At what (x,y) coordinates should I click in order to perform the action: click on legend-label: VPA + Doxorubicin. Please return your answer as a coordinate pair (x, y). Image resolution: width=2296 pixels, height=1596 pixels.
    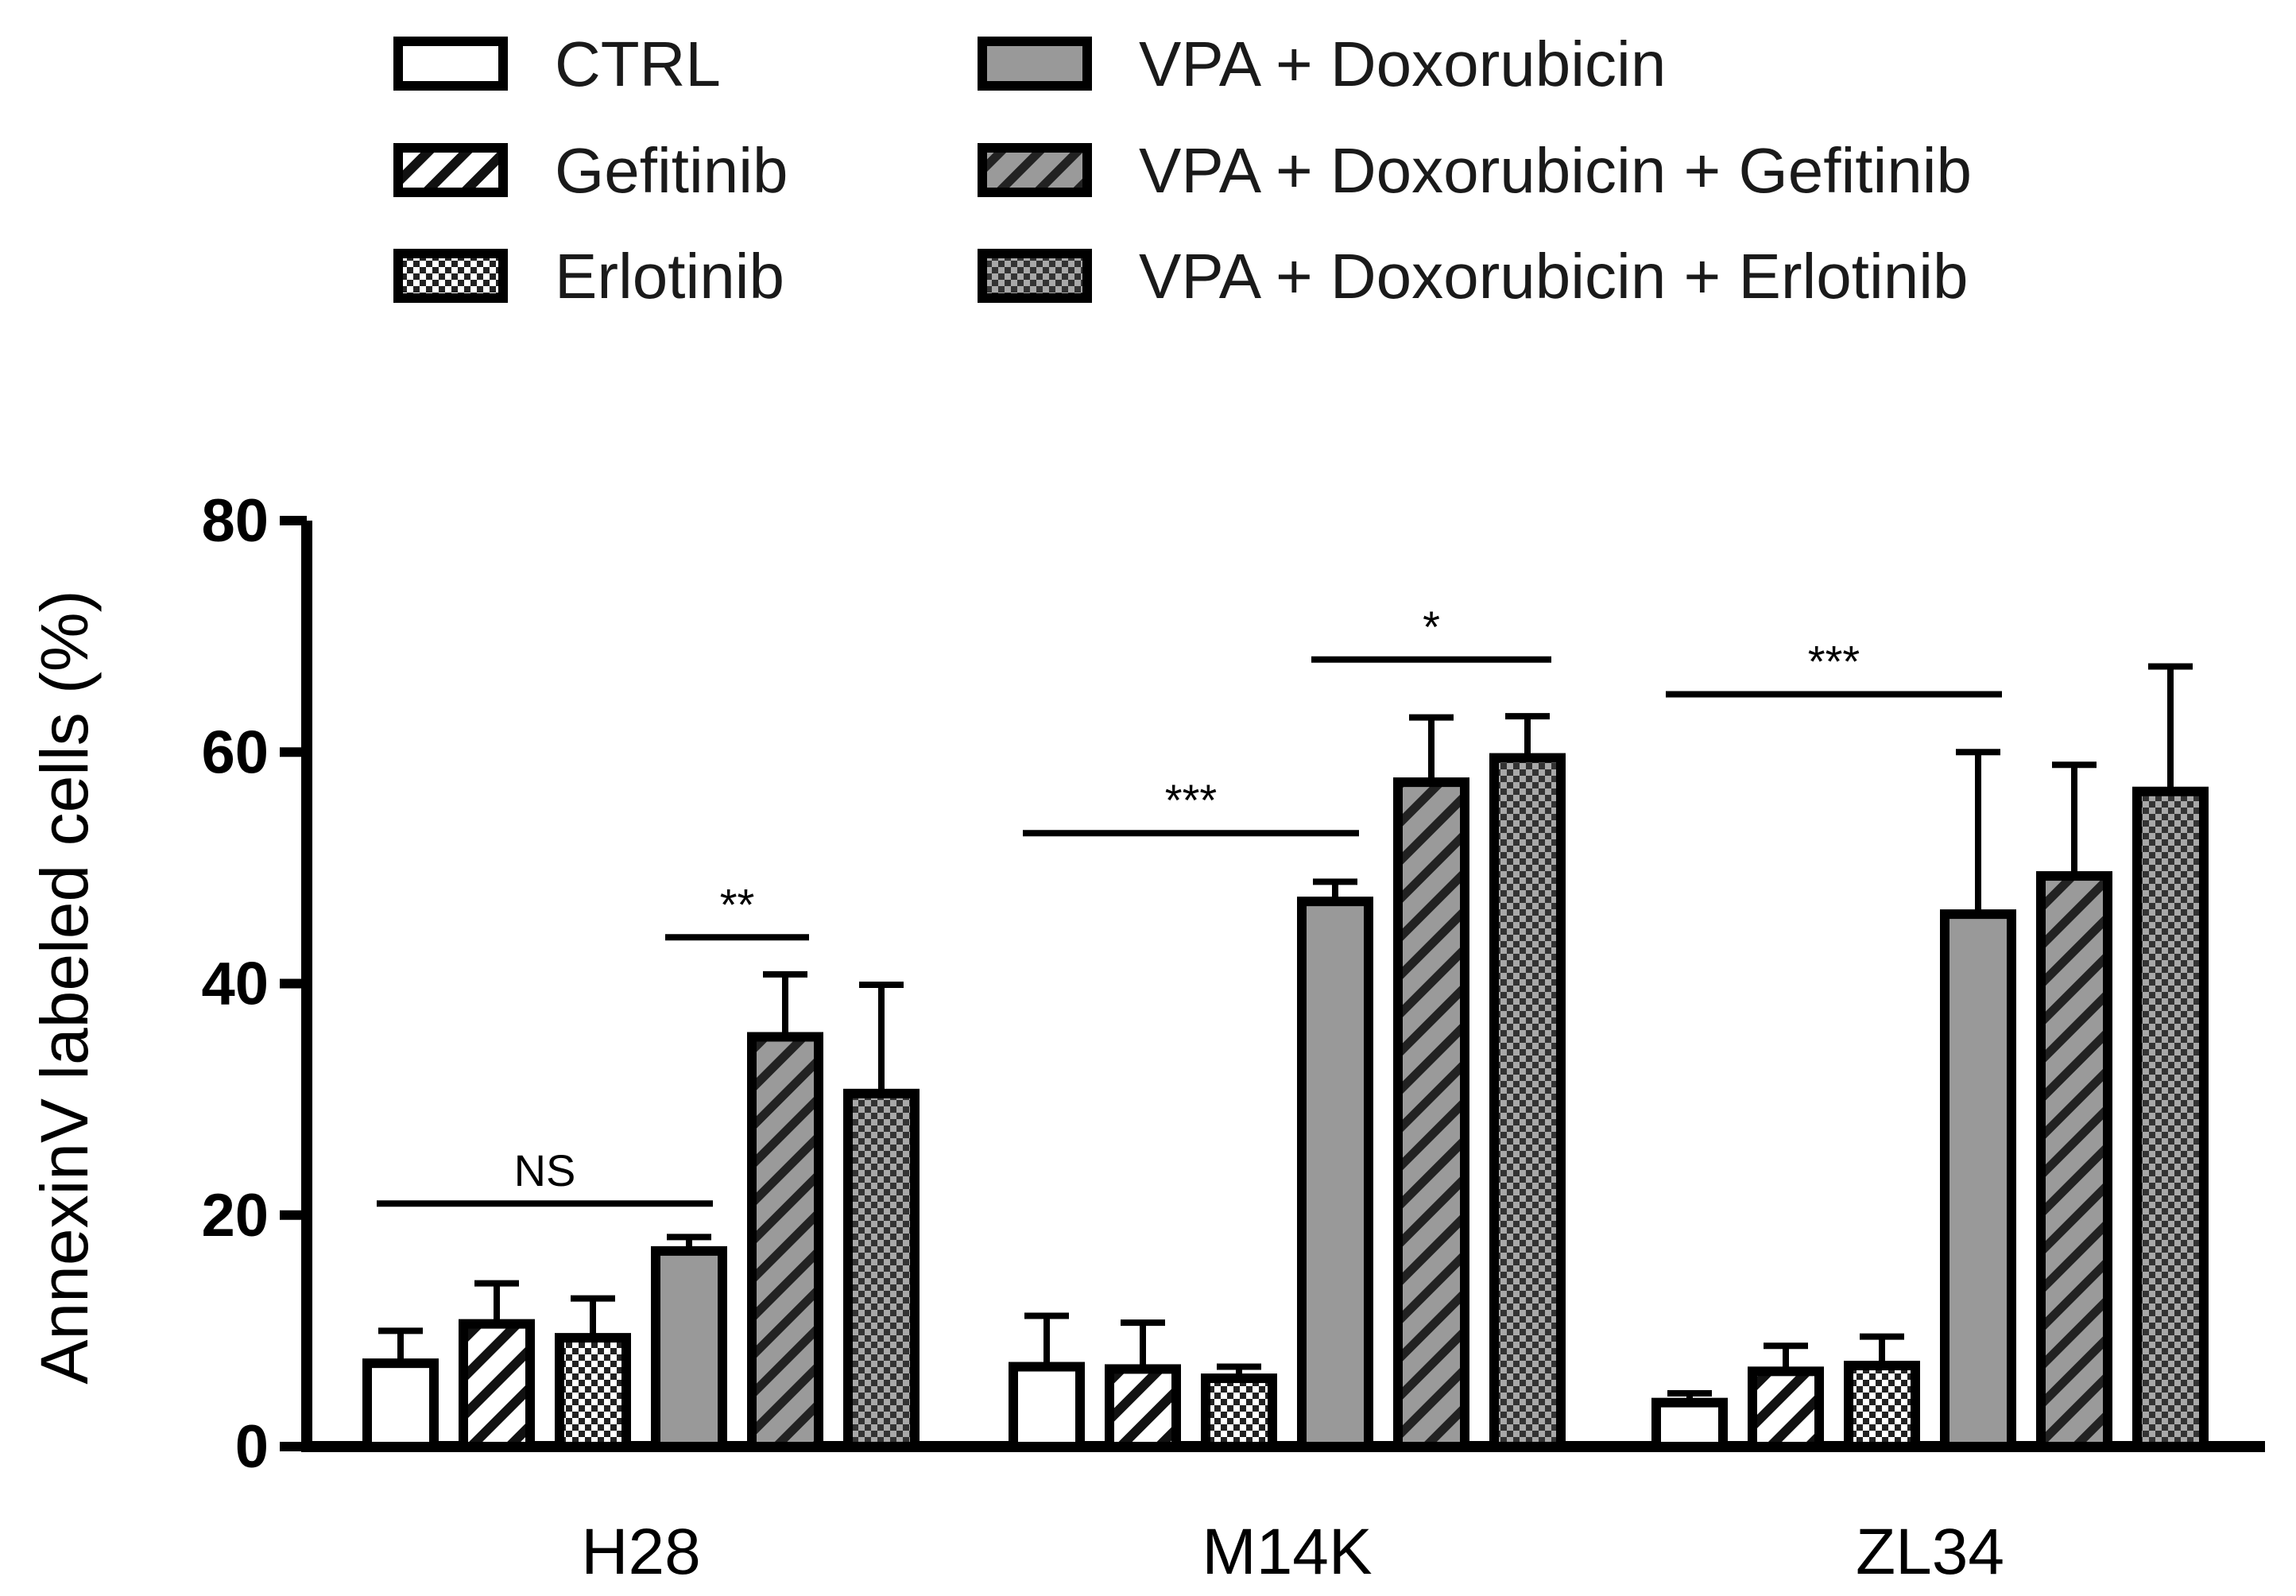
    Looking at the image, I should click on (1402, 64).